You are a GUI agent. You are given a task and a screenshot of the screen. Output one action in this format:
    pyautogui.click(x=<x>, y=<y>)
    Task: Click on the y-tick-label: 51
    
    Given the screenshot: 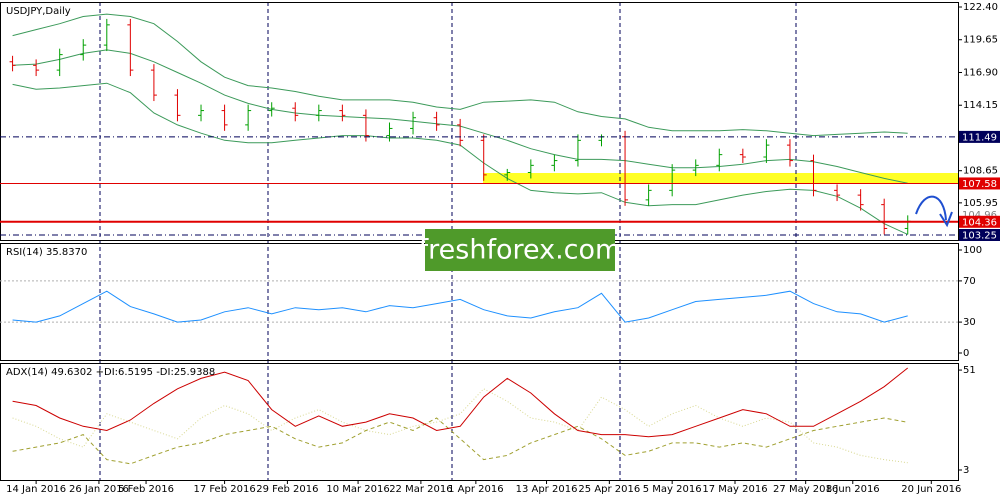 What is the action you would take?
    pyautogui.click(x=969, y=370)
    